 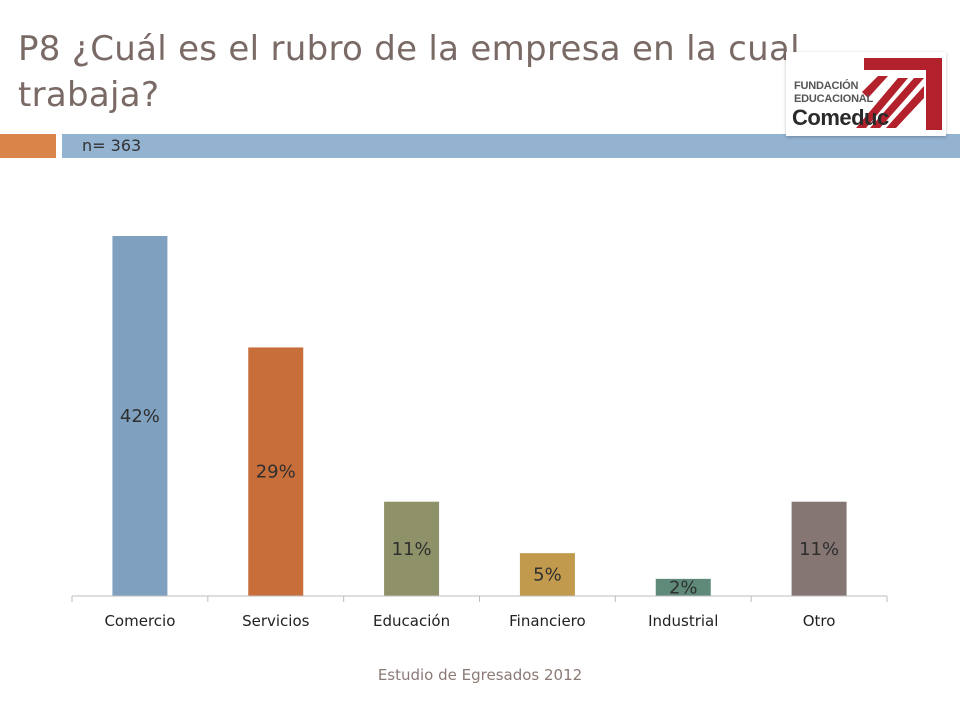 I want to click on logo-text-line1: FUNDACIÓN, so click(x=826, y=86).